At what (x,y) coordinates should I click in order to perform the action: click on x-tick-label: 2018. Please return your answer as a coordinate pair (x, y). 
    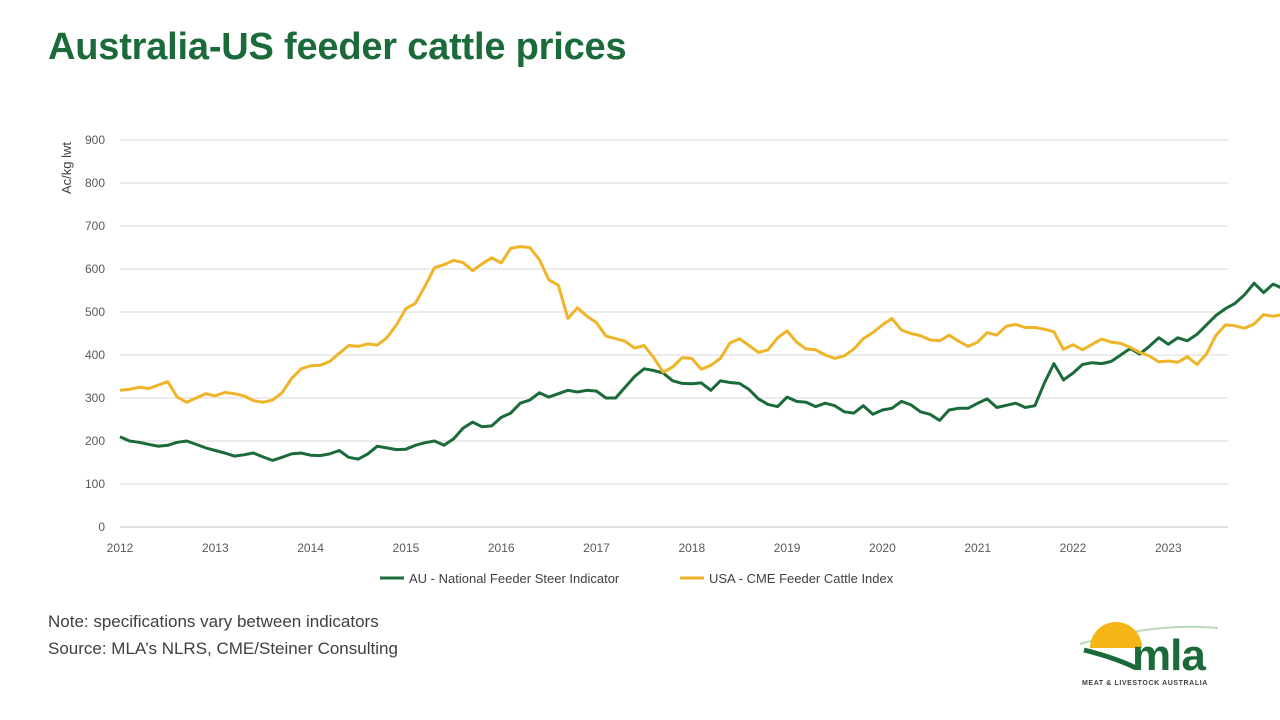
    Looking at the image, I should click on (691, 548).